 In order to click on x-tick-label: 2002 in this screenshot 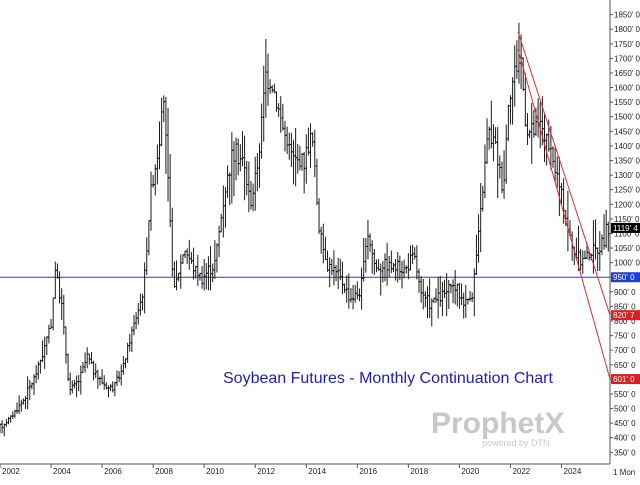, I will do `click(11, 471)`.